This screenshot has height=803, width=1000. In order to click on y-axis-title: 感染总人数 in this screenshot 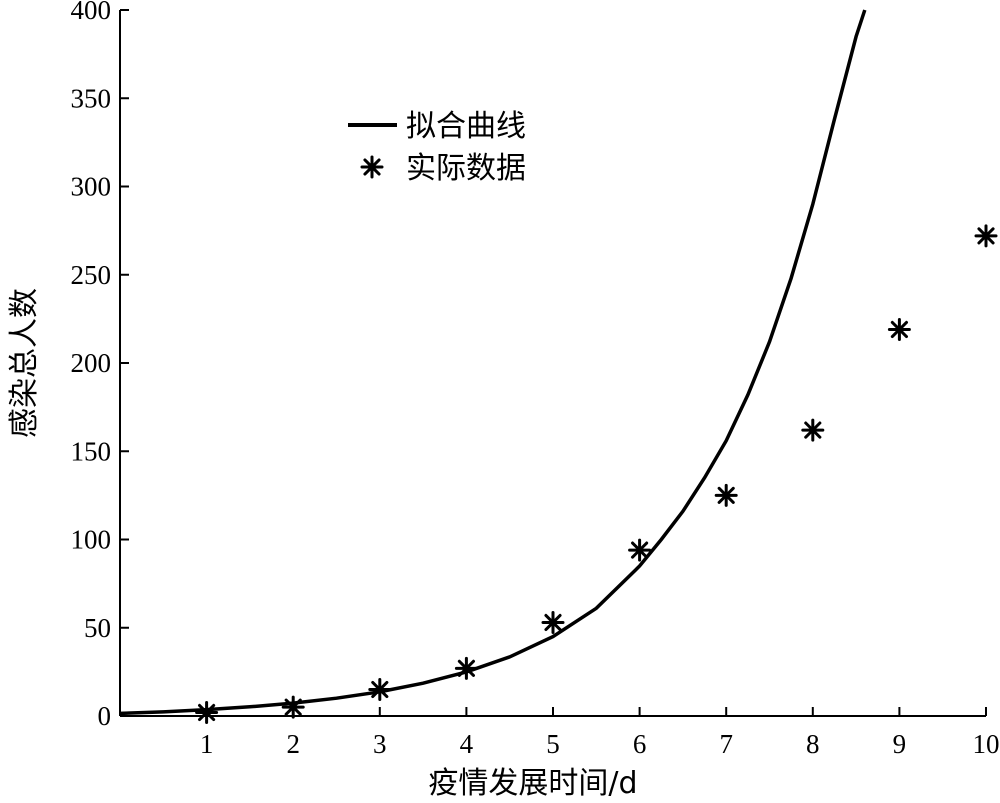, I will do `click(24, 363)`.